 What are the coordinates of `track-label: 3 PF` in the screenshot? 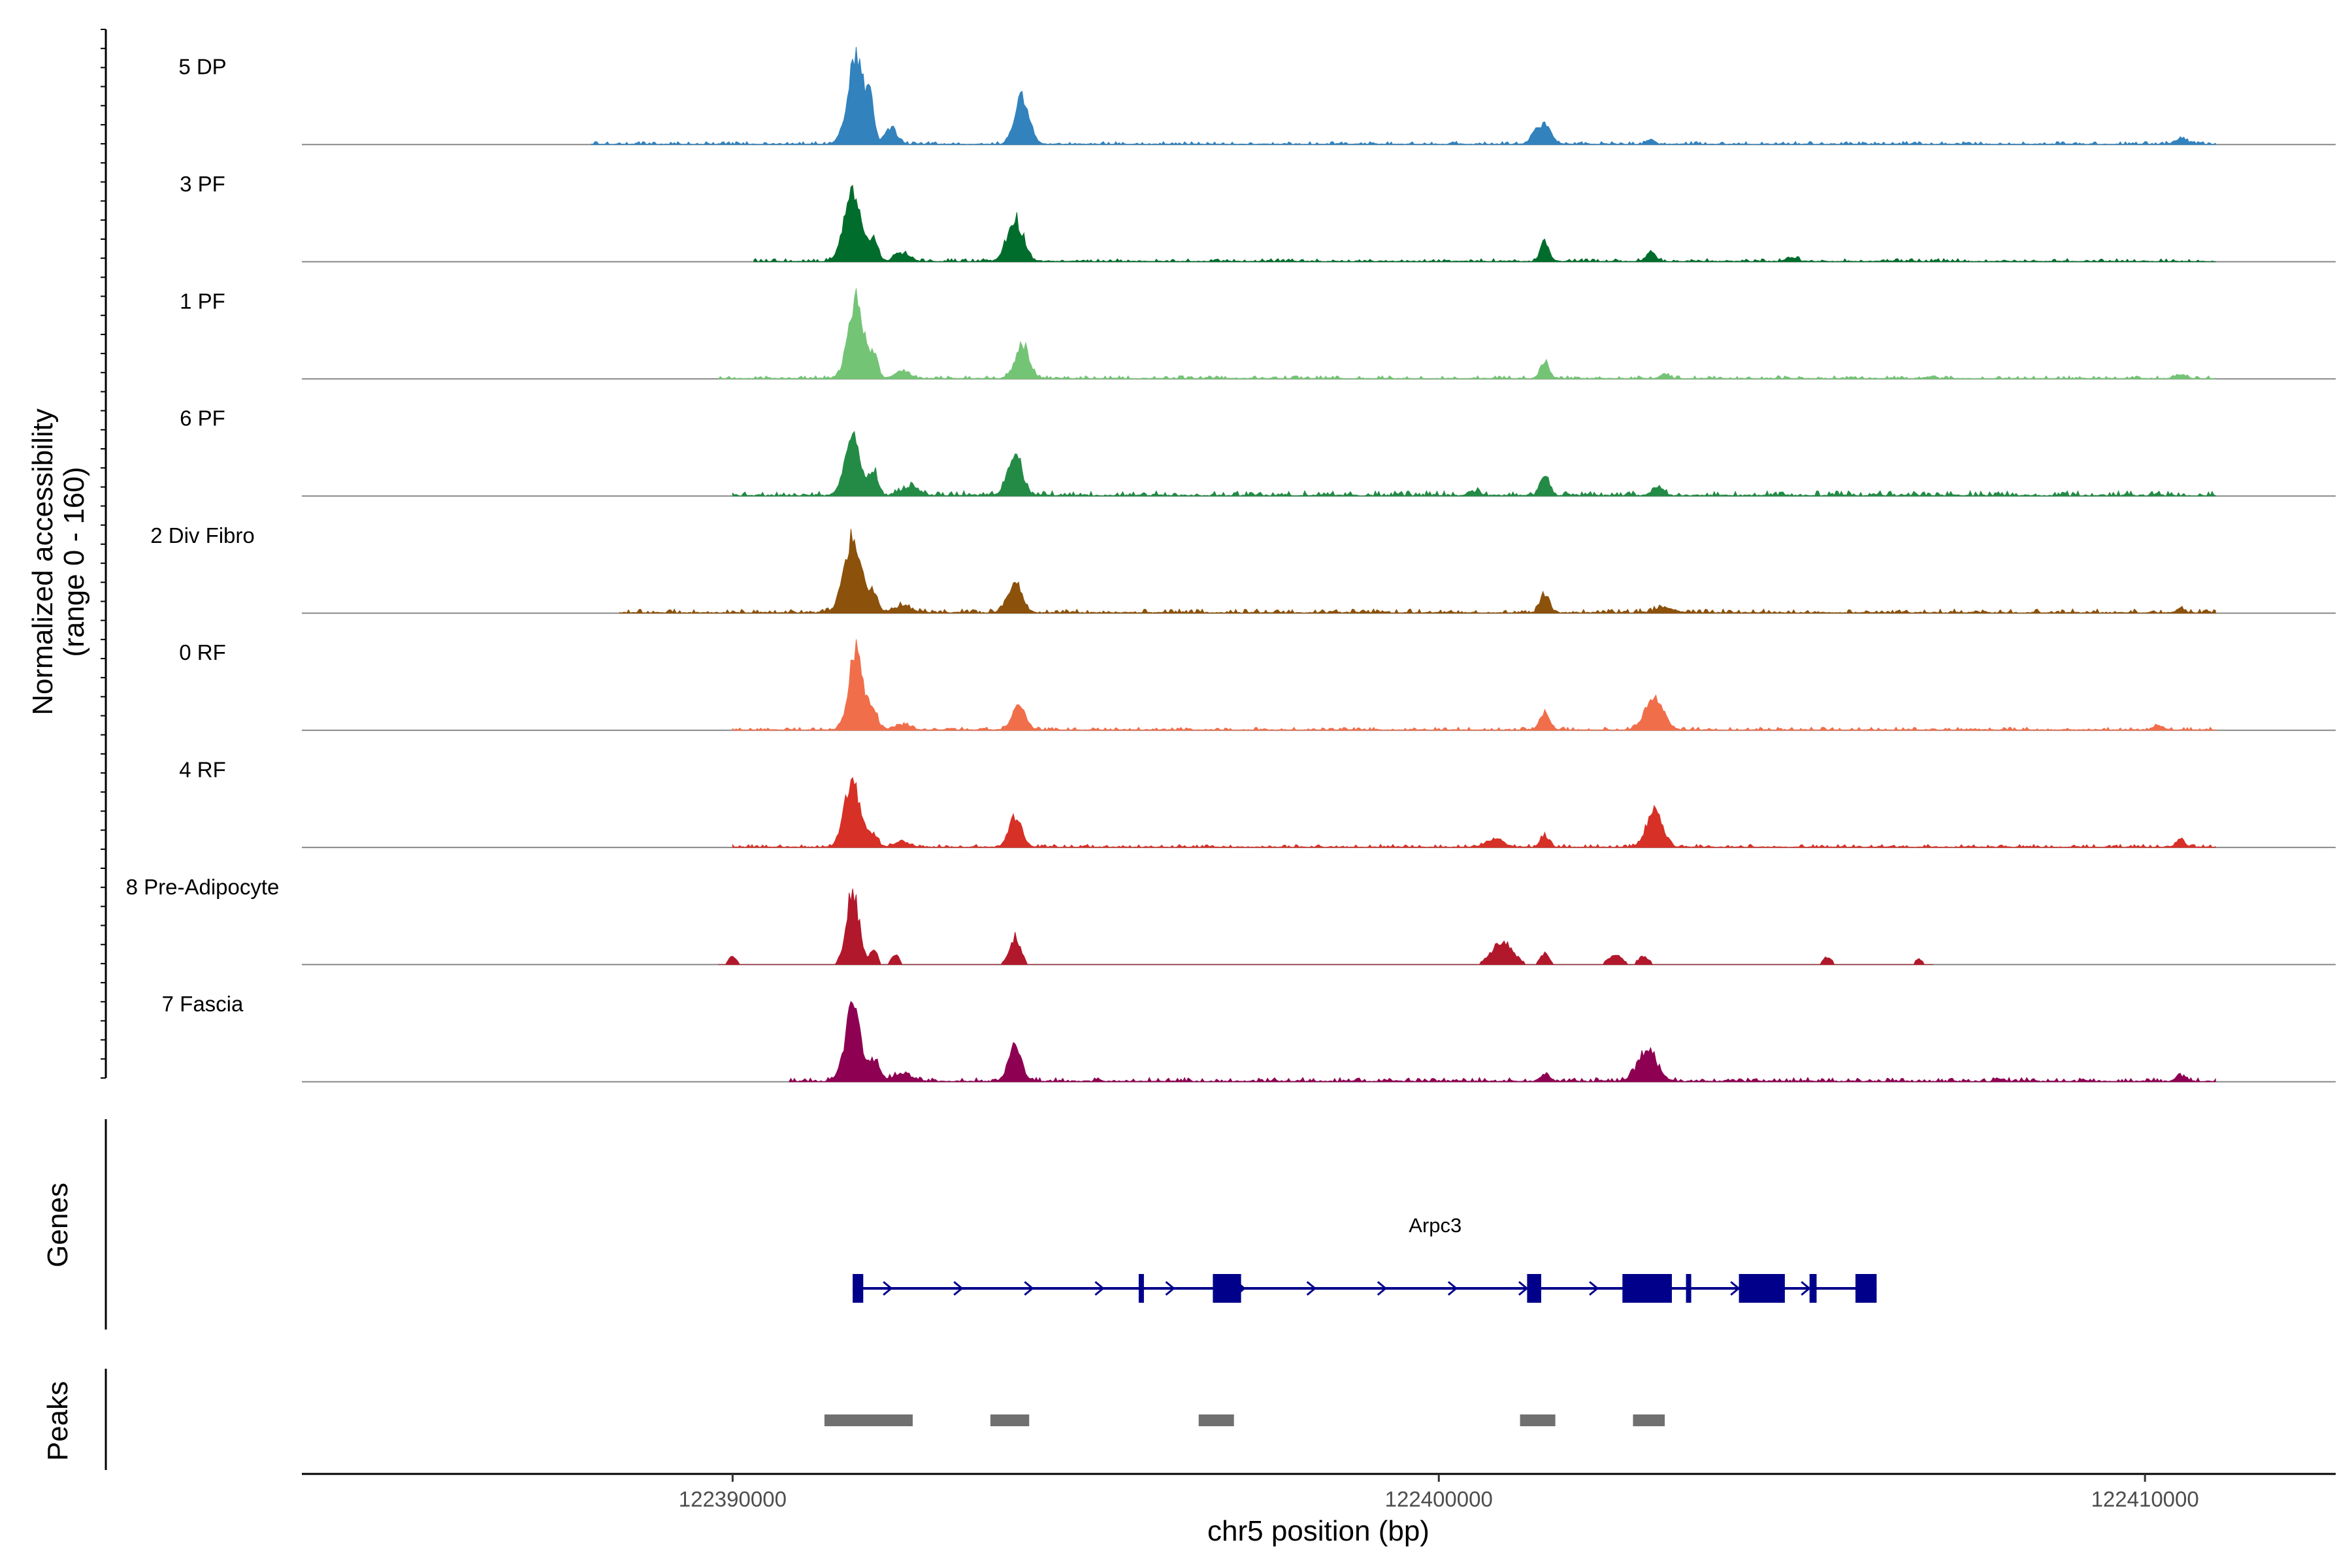 It's located at (202, 184).